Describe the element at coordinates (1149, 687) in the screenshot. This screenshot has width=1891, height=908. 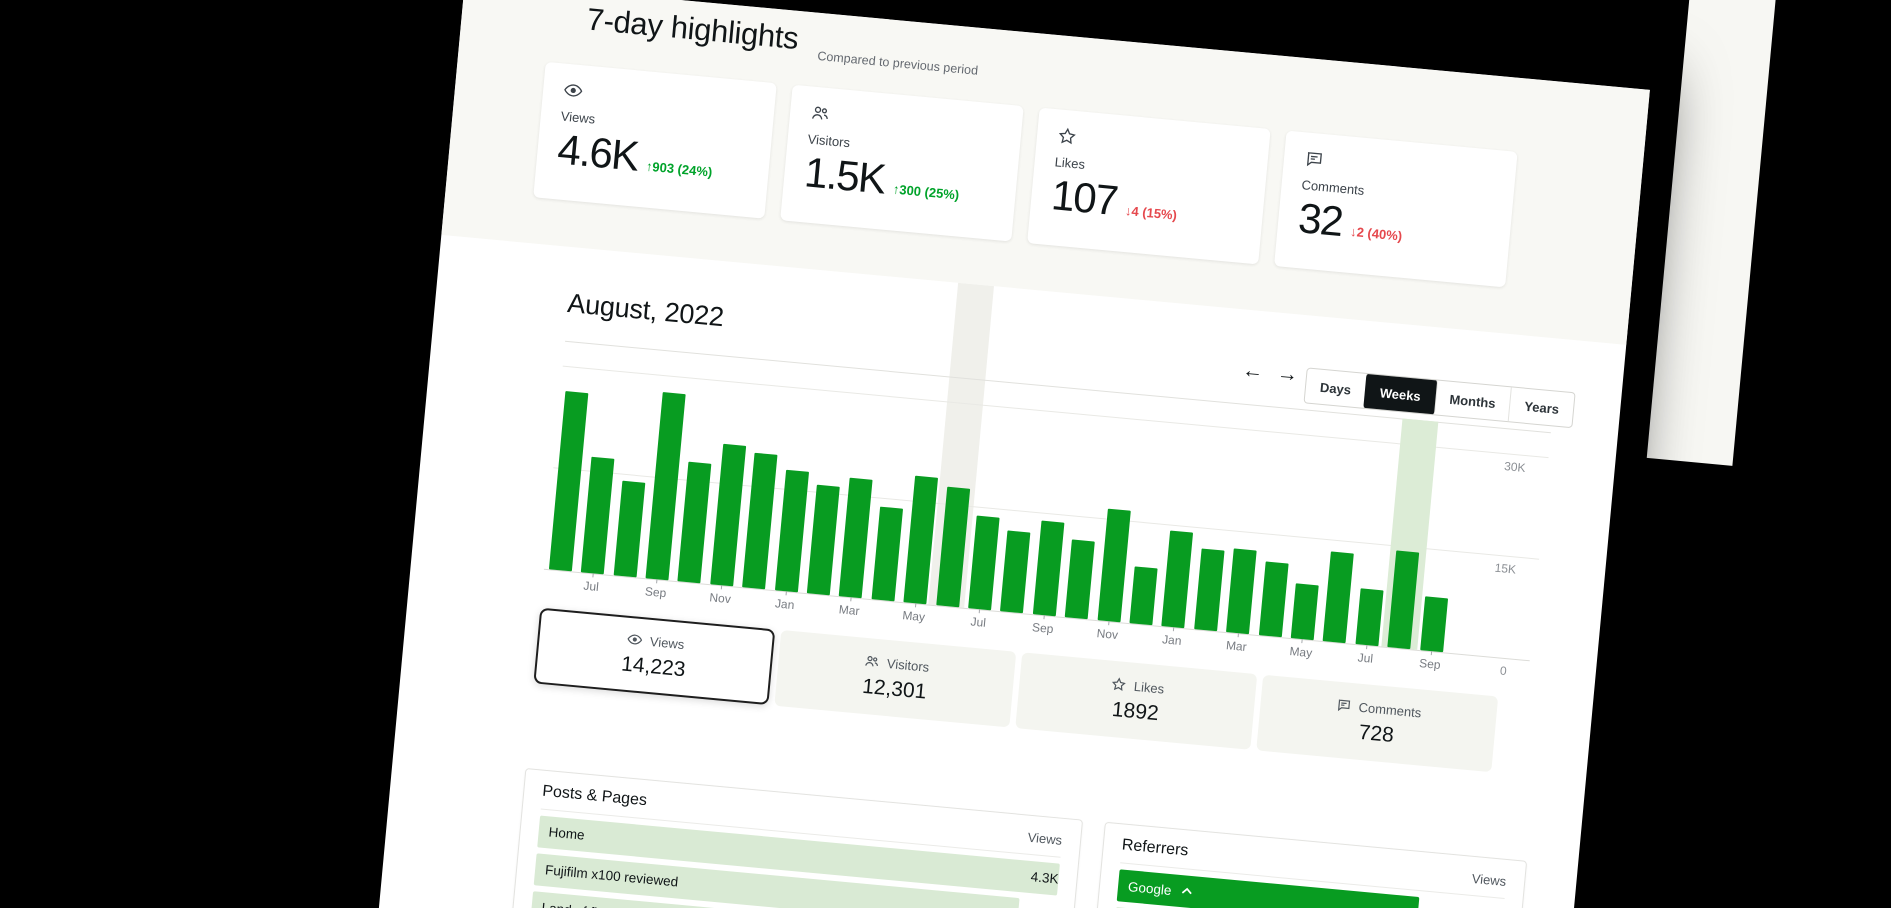
I see `summary-label: Likes` at that location.